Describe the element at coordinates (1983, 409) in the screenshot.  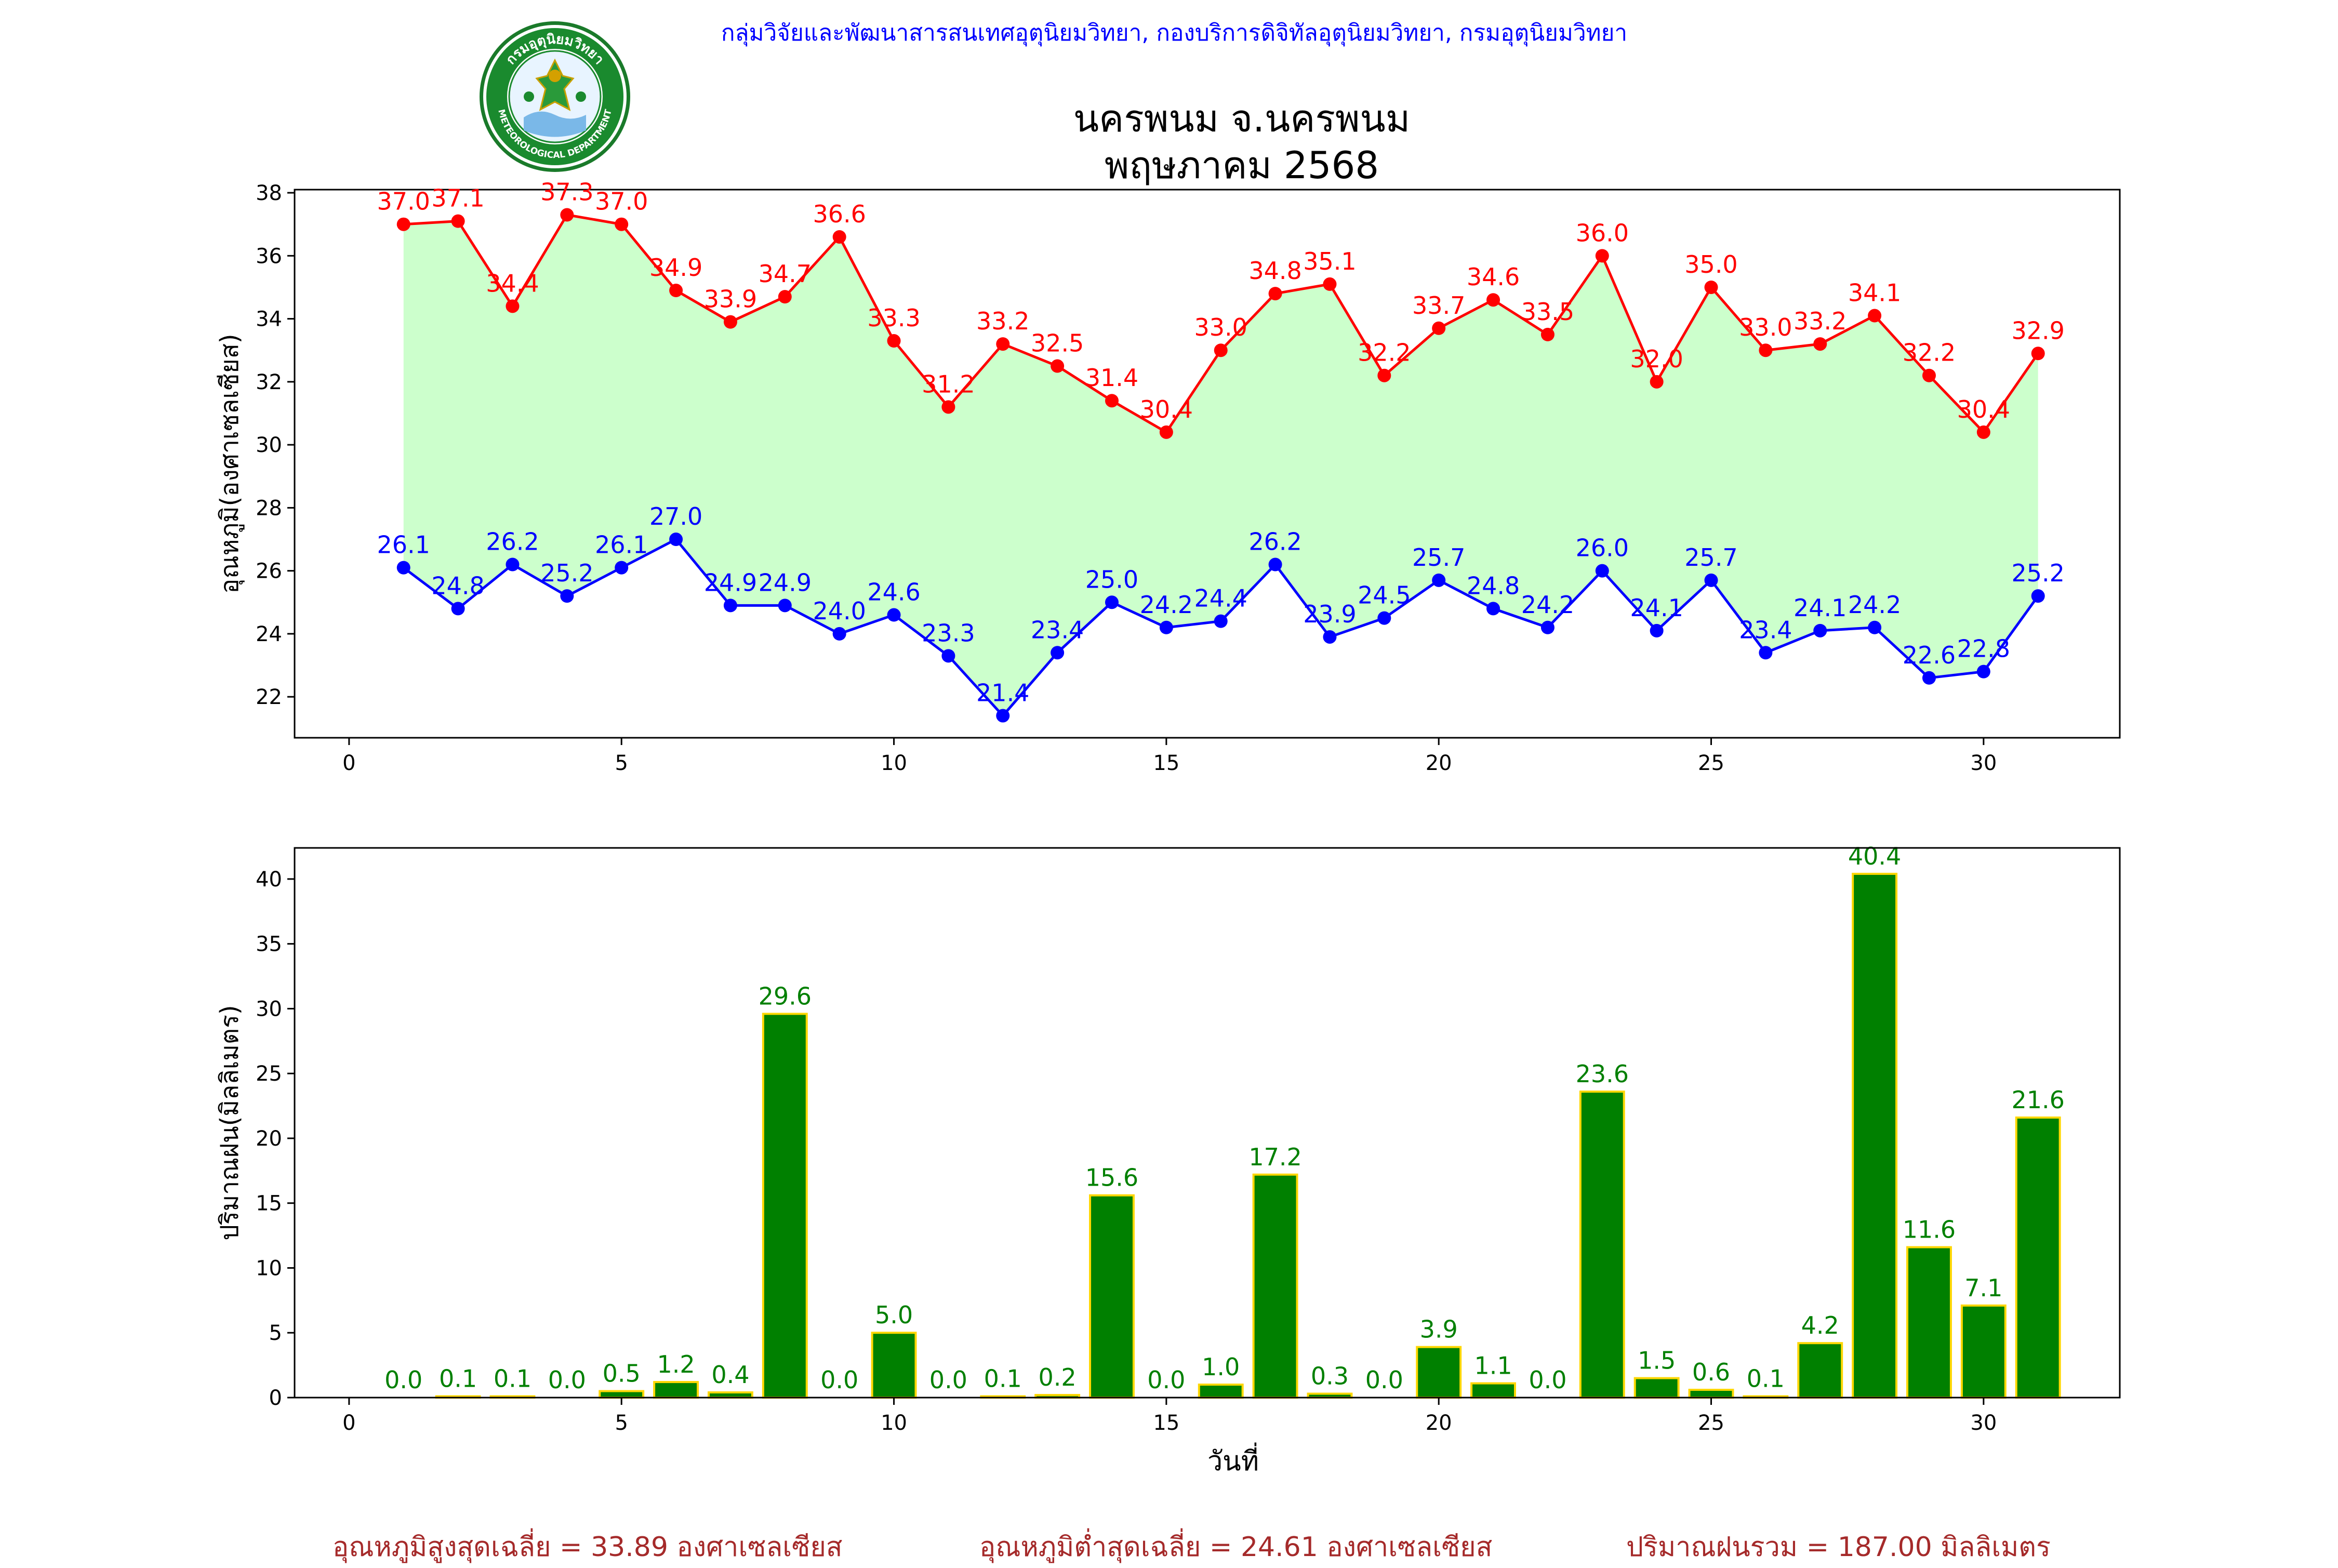
I see `max-temp-data-label: 30.4` at that location.